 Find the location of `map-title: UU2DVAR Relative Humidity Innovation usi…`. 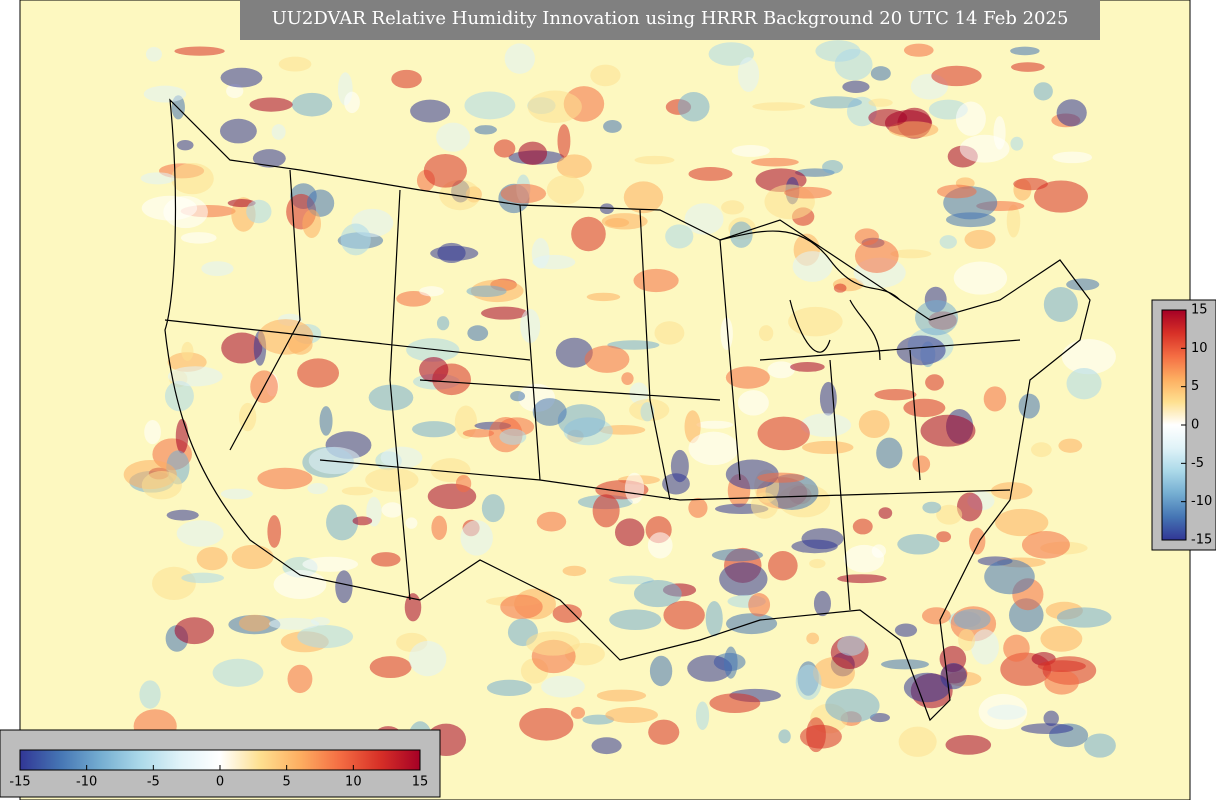

map-title: UU2DVAR Relative Humidity Innovation usi… is located at coordinates (670, 18).